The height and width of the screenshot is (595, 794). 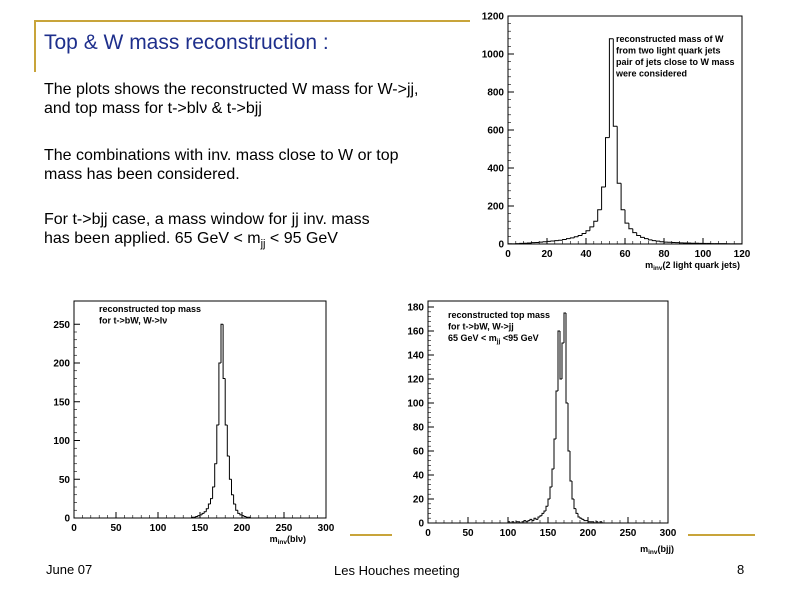 What do you see at coordinates (133, 321) in the screenshot?
I see `legend-line: for t->bW, W->lν` at bounding box center [133, 321].